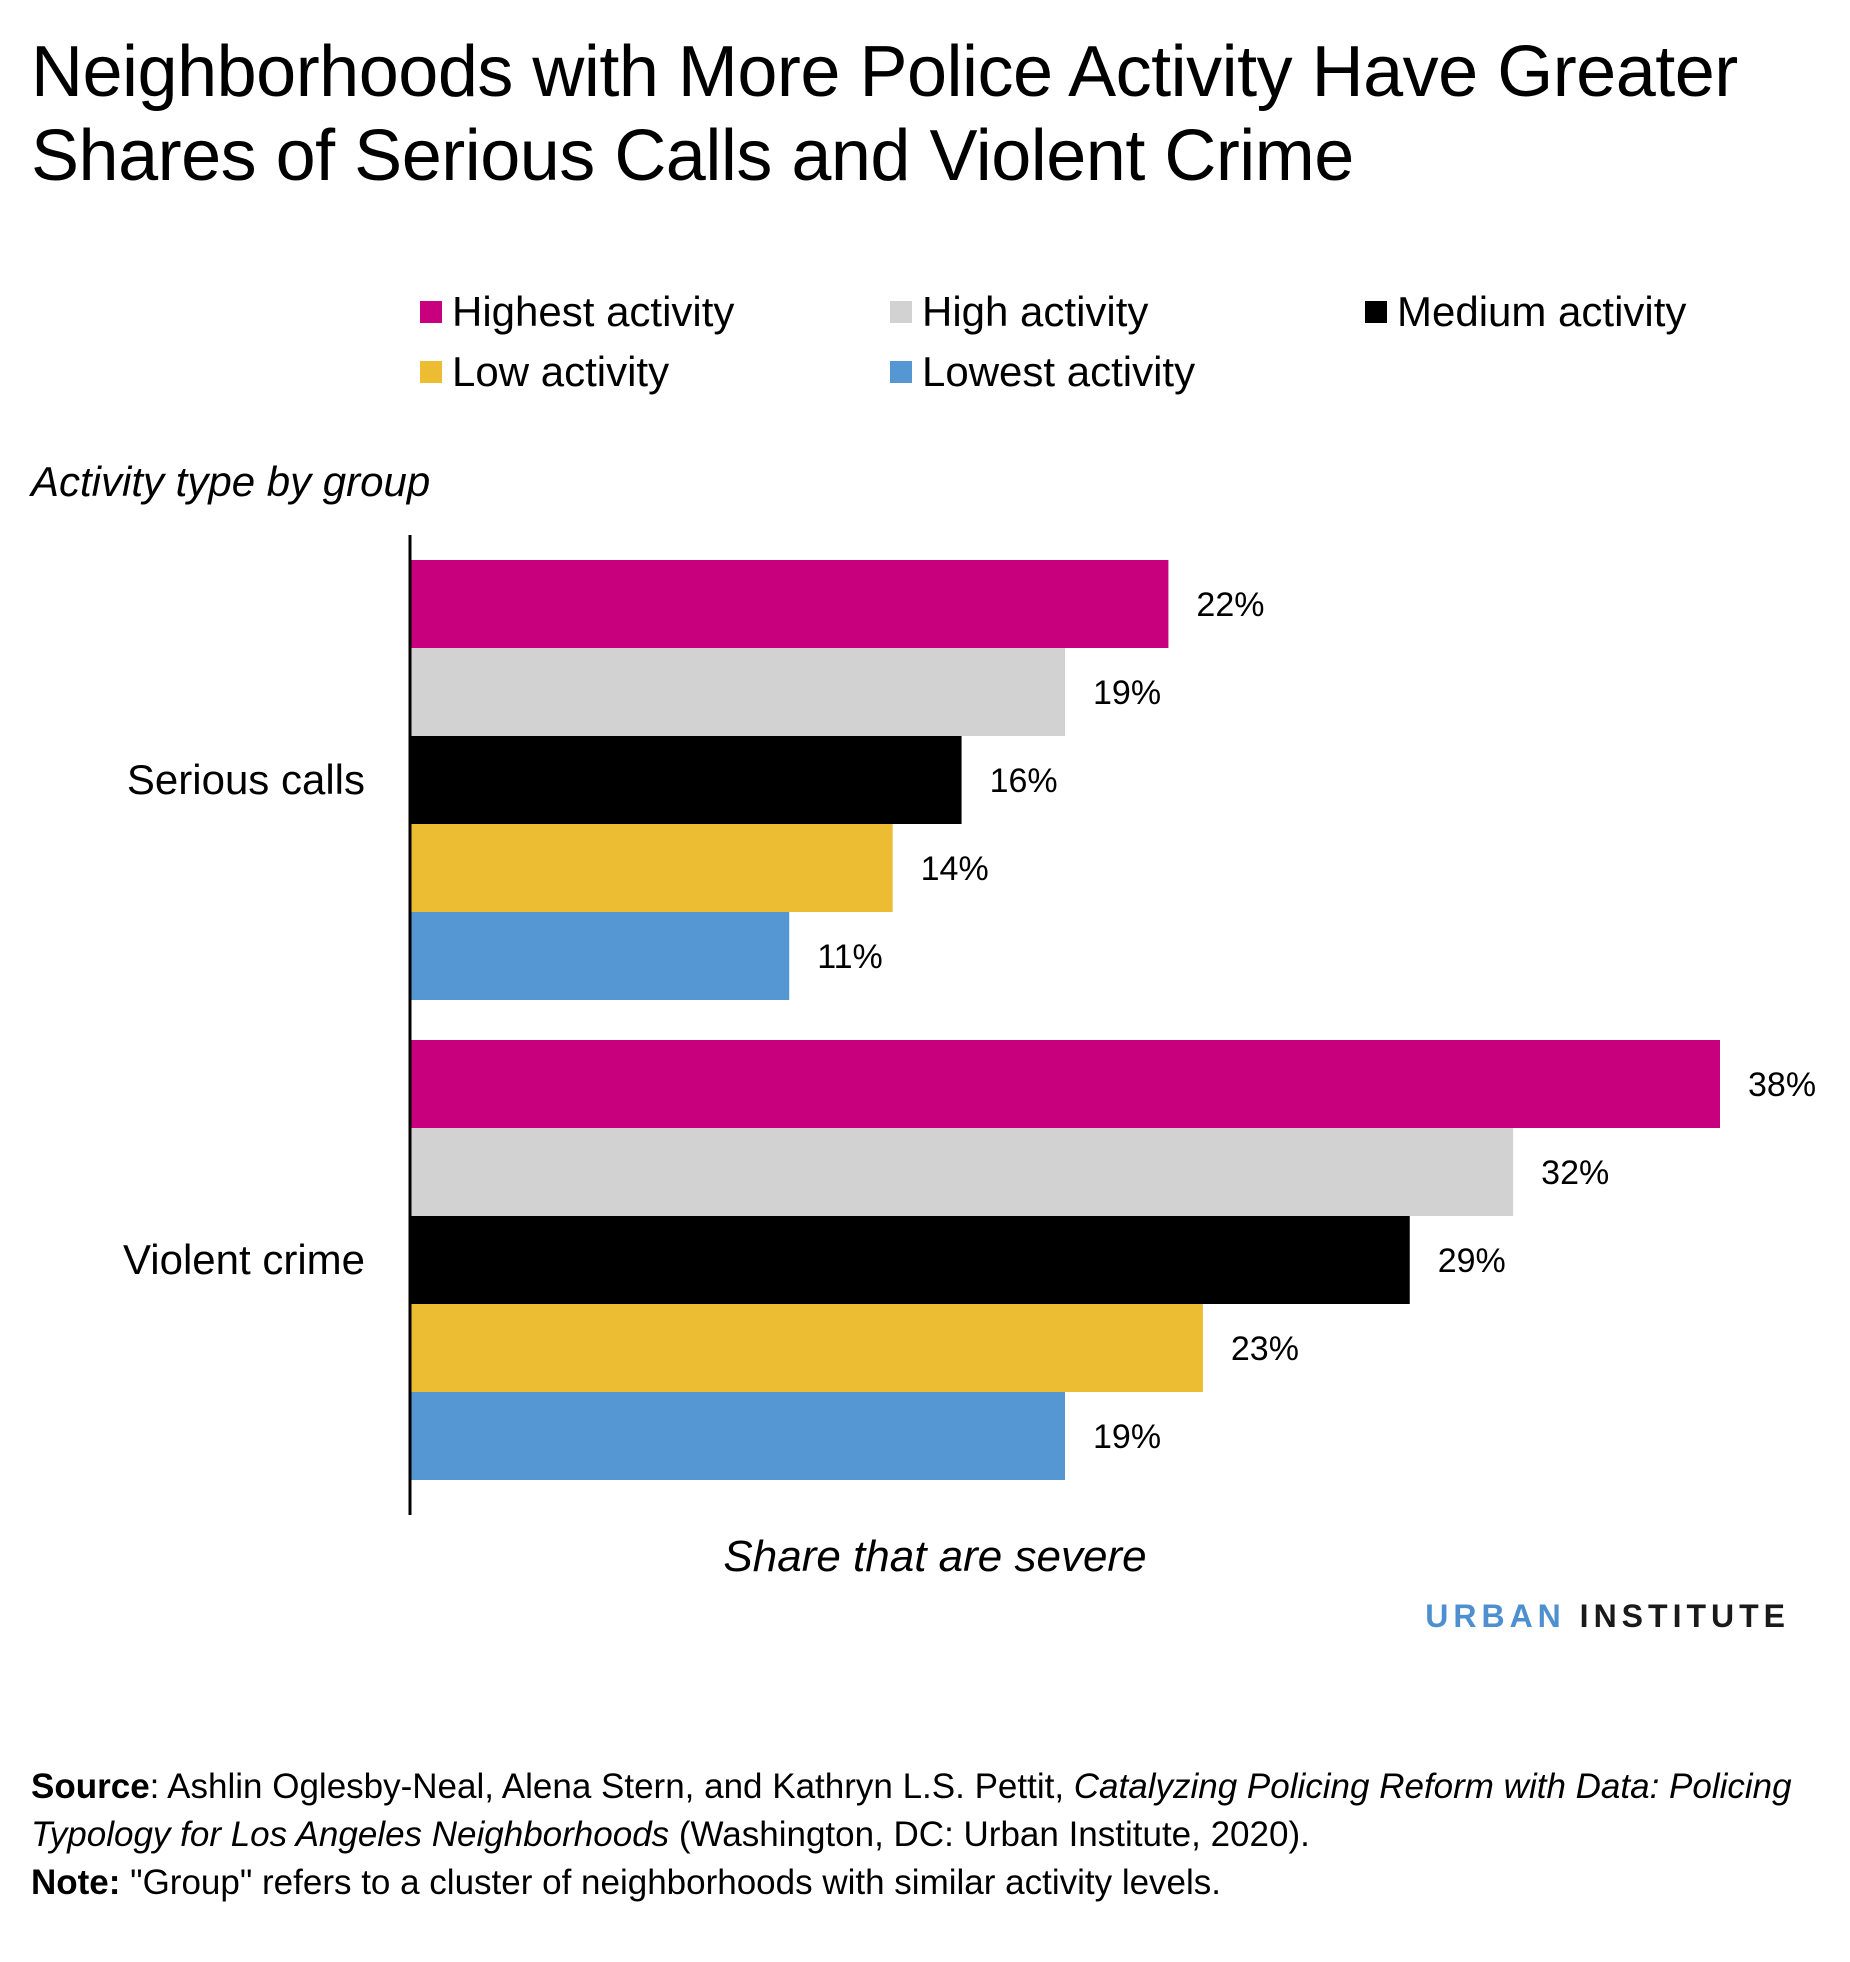 The width and height of the screenshot is (1850, 1962). What do you see at coordinates (431, 372) in the screenshot?
I see `legend-swatch-low` at bounding box center [431, 372].